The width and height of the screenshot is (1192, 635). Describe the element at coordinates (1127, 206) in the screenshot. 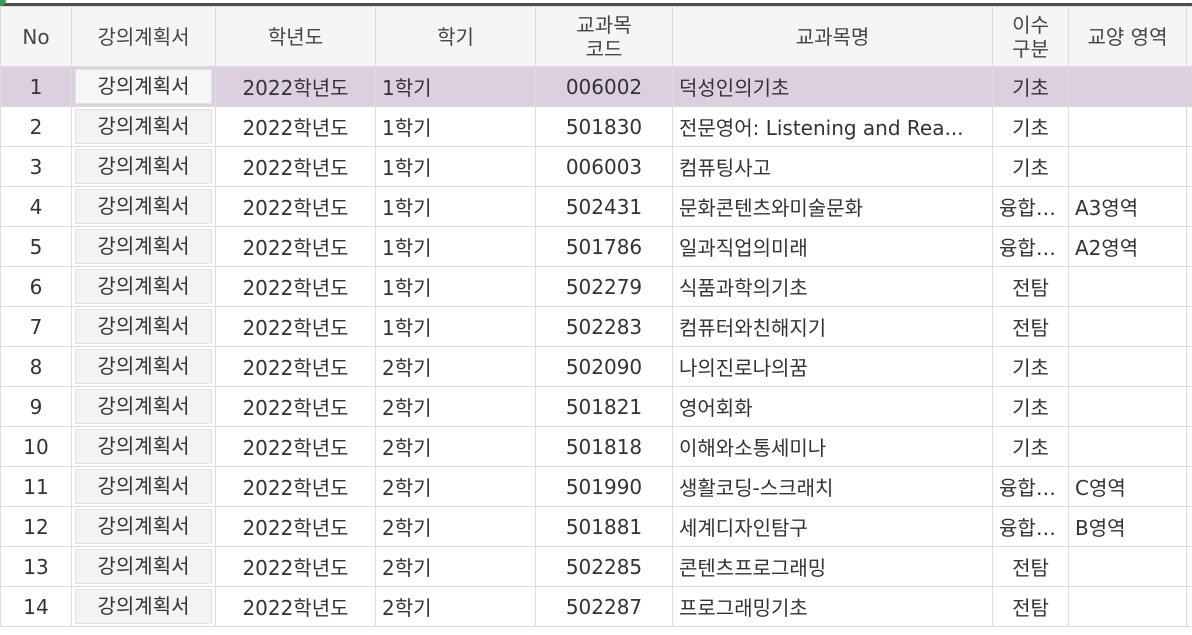

I see `cell-liberal-area: A3영역` at that location.